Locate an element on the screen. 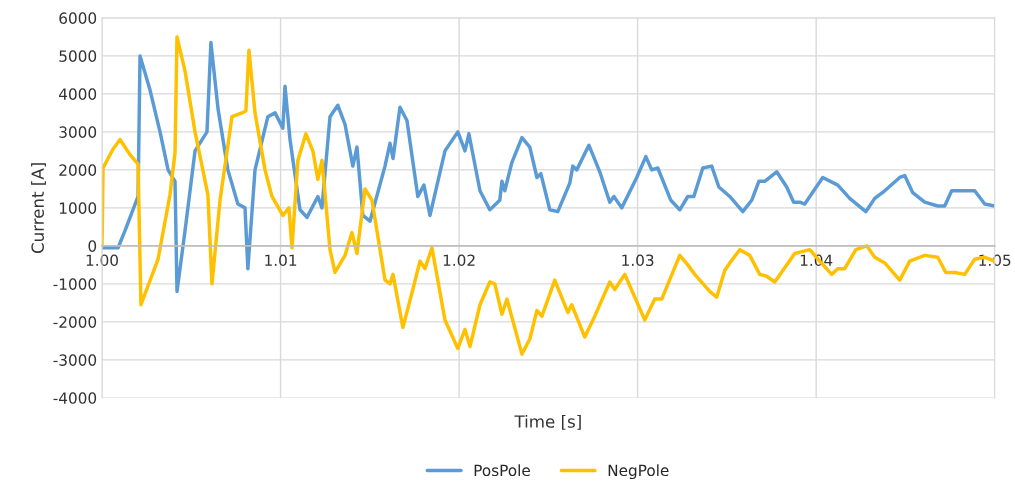 This screenshot has width=1015, height=484. y-tick-label: -2000 is located at coordinates (75, 322).